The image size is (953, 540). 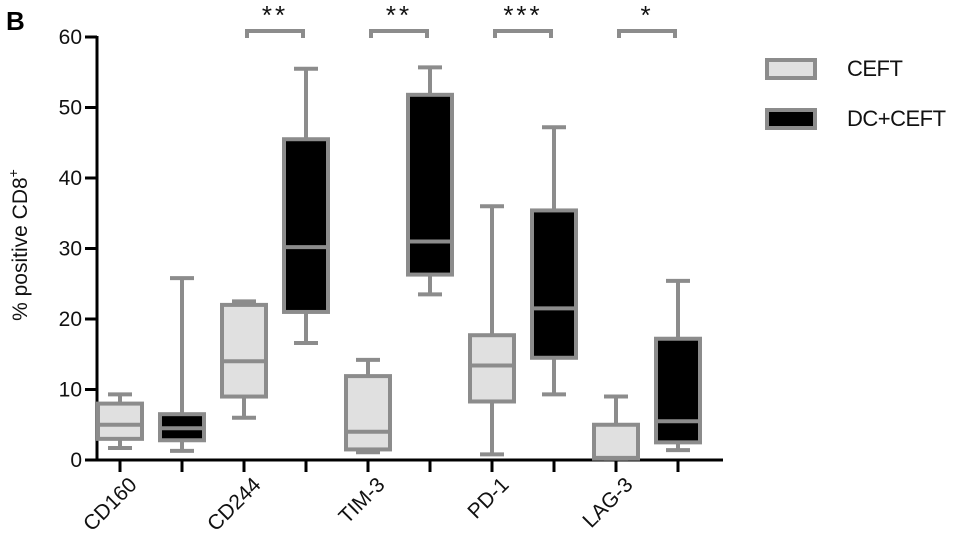 I want to click on legend-swatch-dc-ceft, so click(x=791, y=119).